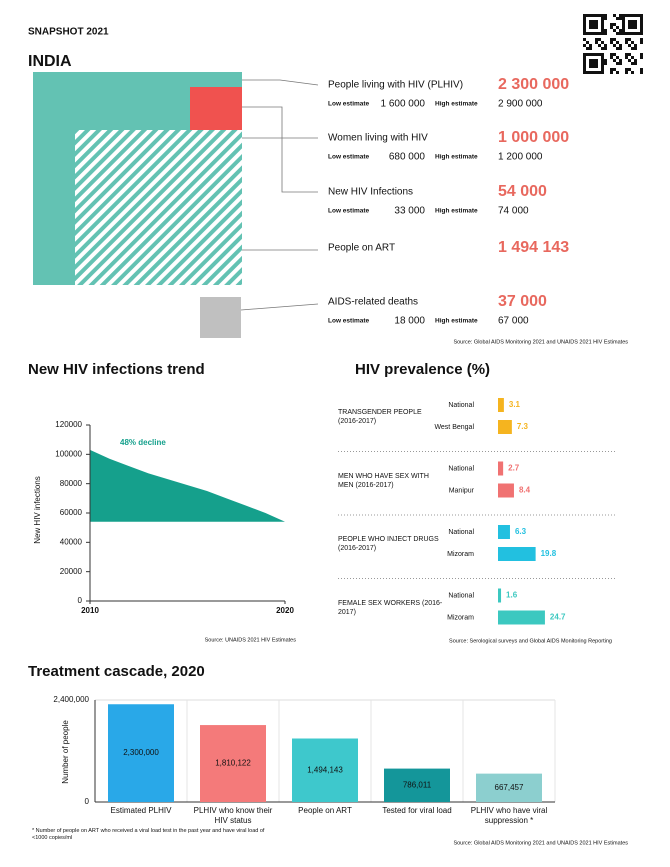  What do you see at coordinates (141, 810) in the screenshot?
I see `x-tick-label: Estimated PLHIV` at bounding box center [141, 810].